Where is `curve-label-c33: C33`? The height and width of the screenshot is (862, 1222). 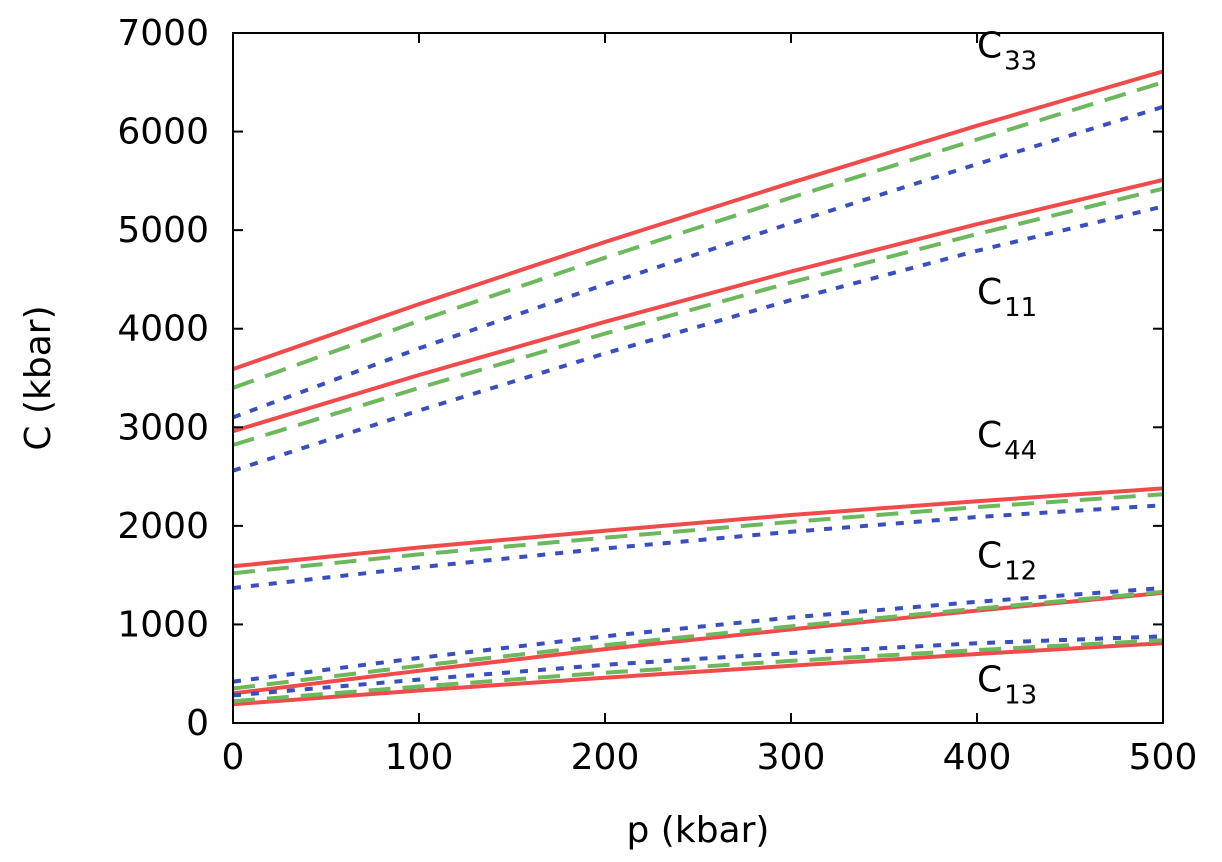
curve-label-c33: C33 is located at coordinates (1007, 51).